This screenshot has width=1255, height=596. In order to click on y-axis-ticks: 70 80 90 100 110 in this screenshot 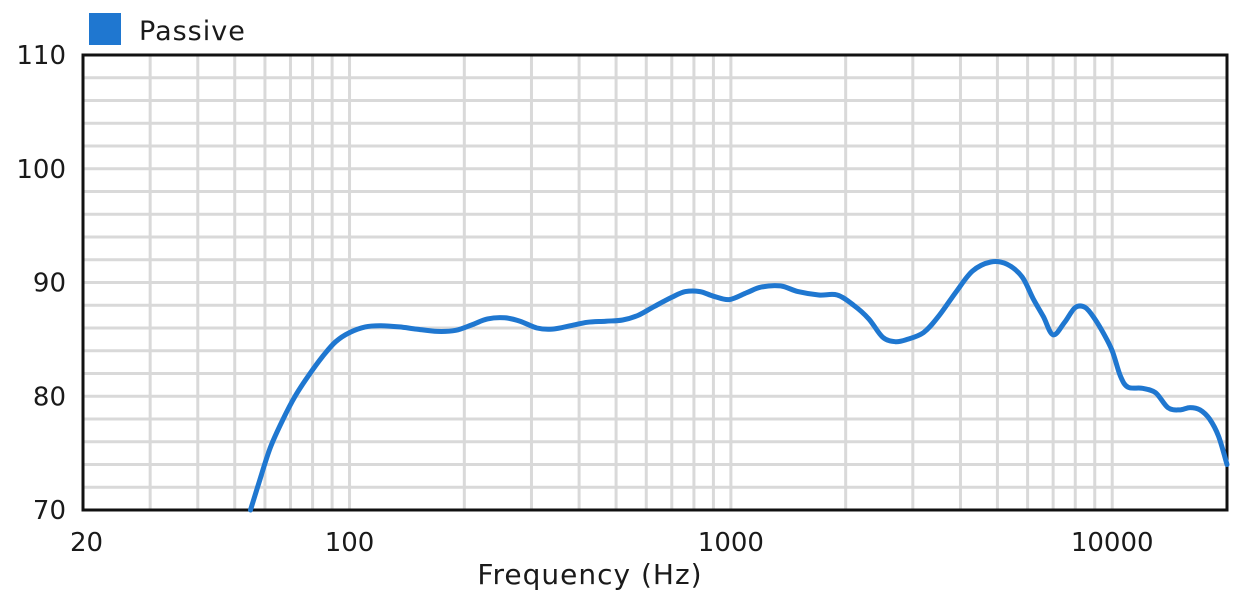, I will do `click(41, 283)`.